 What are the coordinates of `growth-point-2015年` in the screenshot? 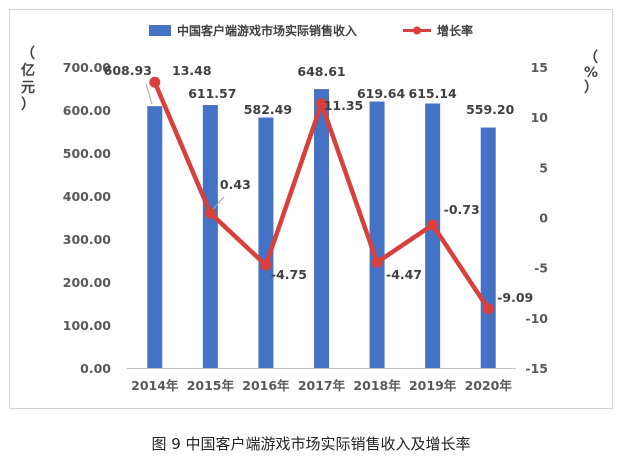 It's located at (210, 213).